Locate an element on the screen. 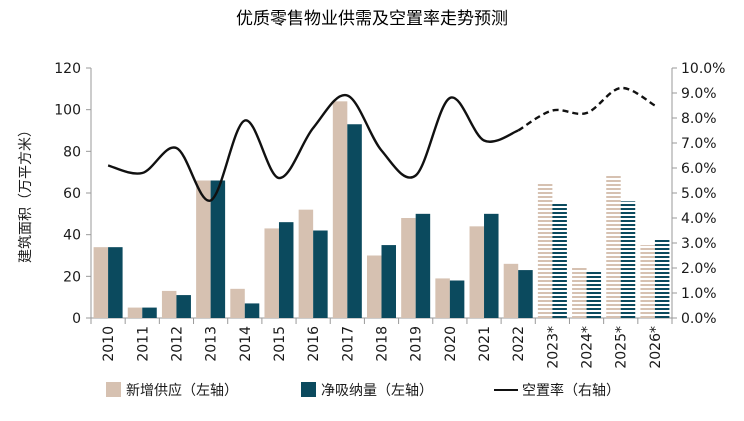 The height and width of the screenshot is (421, 744). x-tick-label: 2011 is located at coordinates (143, 344).